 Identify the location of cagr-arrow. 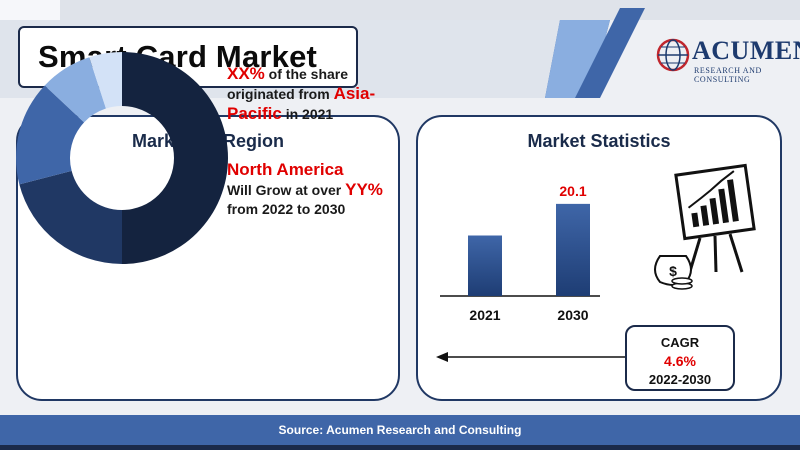
(532, 357).